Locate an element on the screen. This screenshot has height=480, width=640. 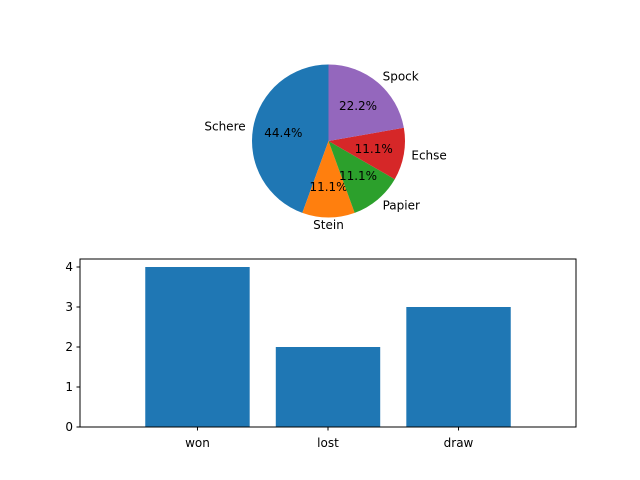
y-tick-label: 3 is located at coordinates (69, 307).